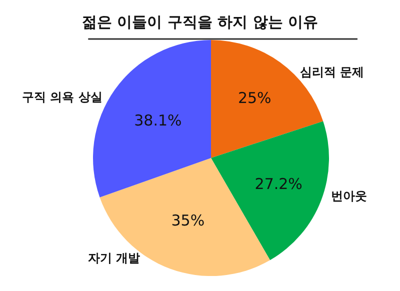  What do you see at coordinates (200, 22) in the screenshot?
I see `chart-title: 젊은 이들이 구직을 하지 않는 이유` at bounding box center [200, 22].